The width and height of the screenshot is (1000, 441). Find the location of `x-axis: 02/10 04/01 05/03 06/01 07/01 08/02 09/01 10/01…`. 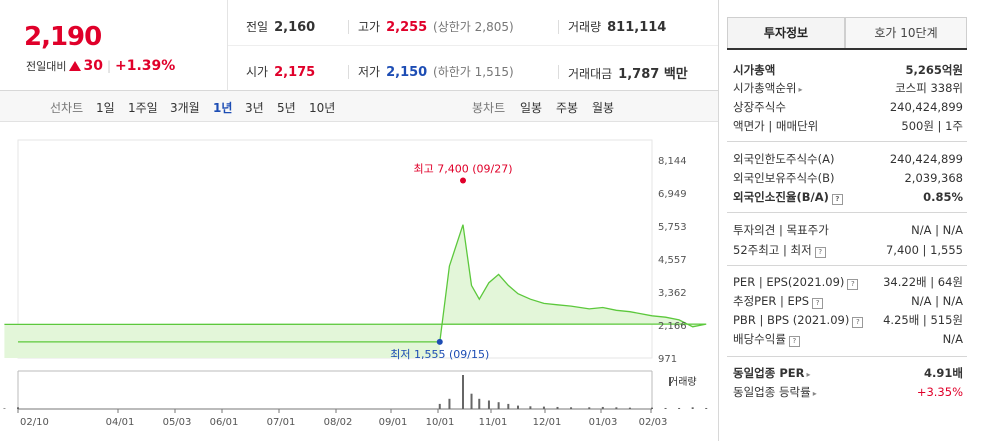

x-axis: 02/10 04/01 05/03 06/01 07/01 08/02 09/01 10/01… is located at coordinates (342, 418).